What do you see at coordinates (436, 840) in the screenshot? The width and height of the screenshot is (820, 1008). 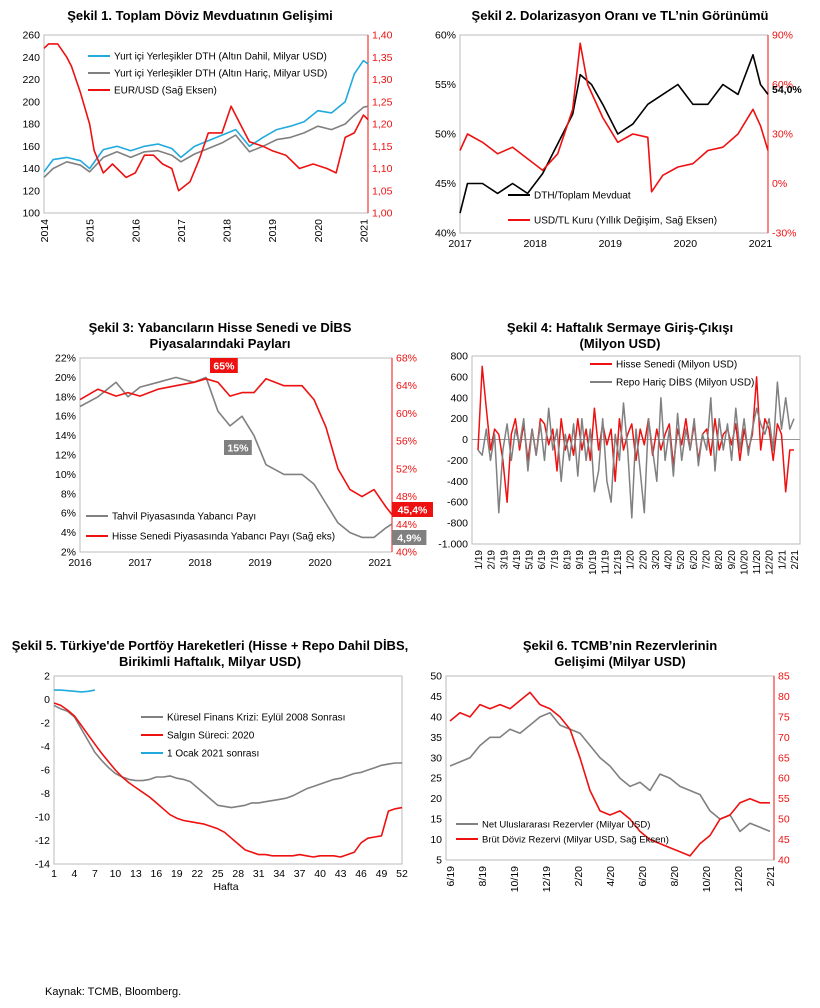 I see `y-tick-label: 10` at bounding box center [436, 840].